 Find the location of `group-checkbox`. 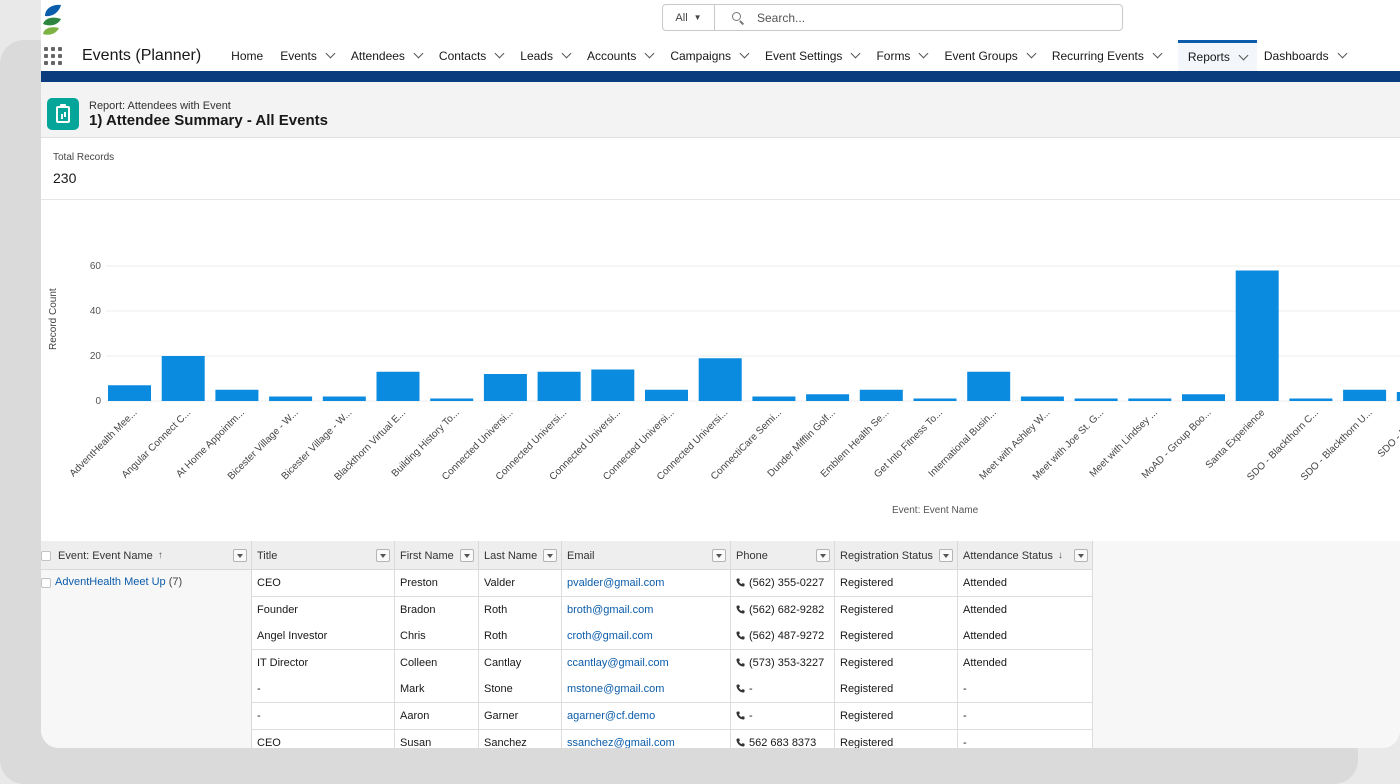

group-checkbox is located at coordinates (46, 583).